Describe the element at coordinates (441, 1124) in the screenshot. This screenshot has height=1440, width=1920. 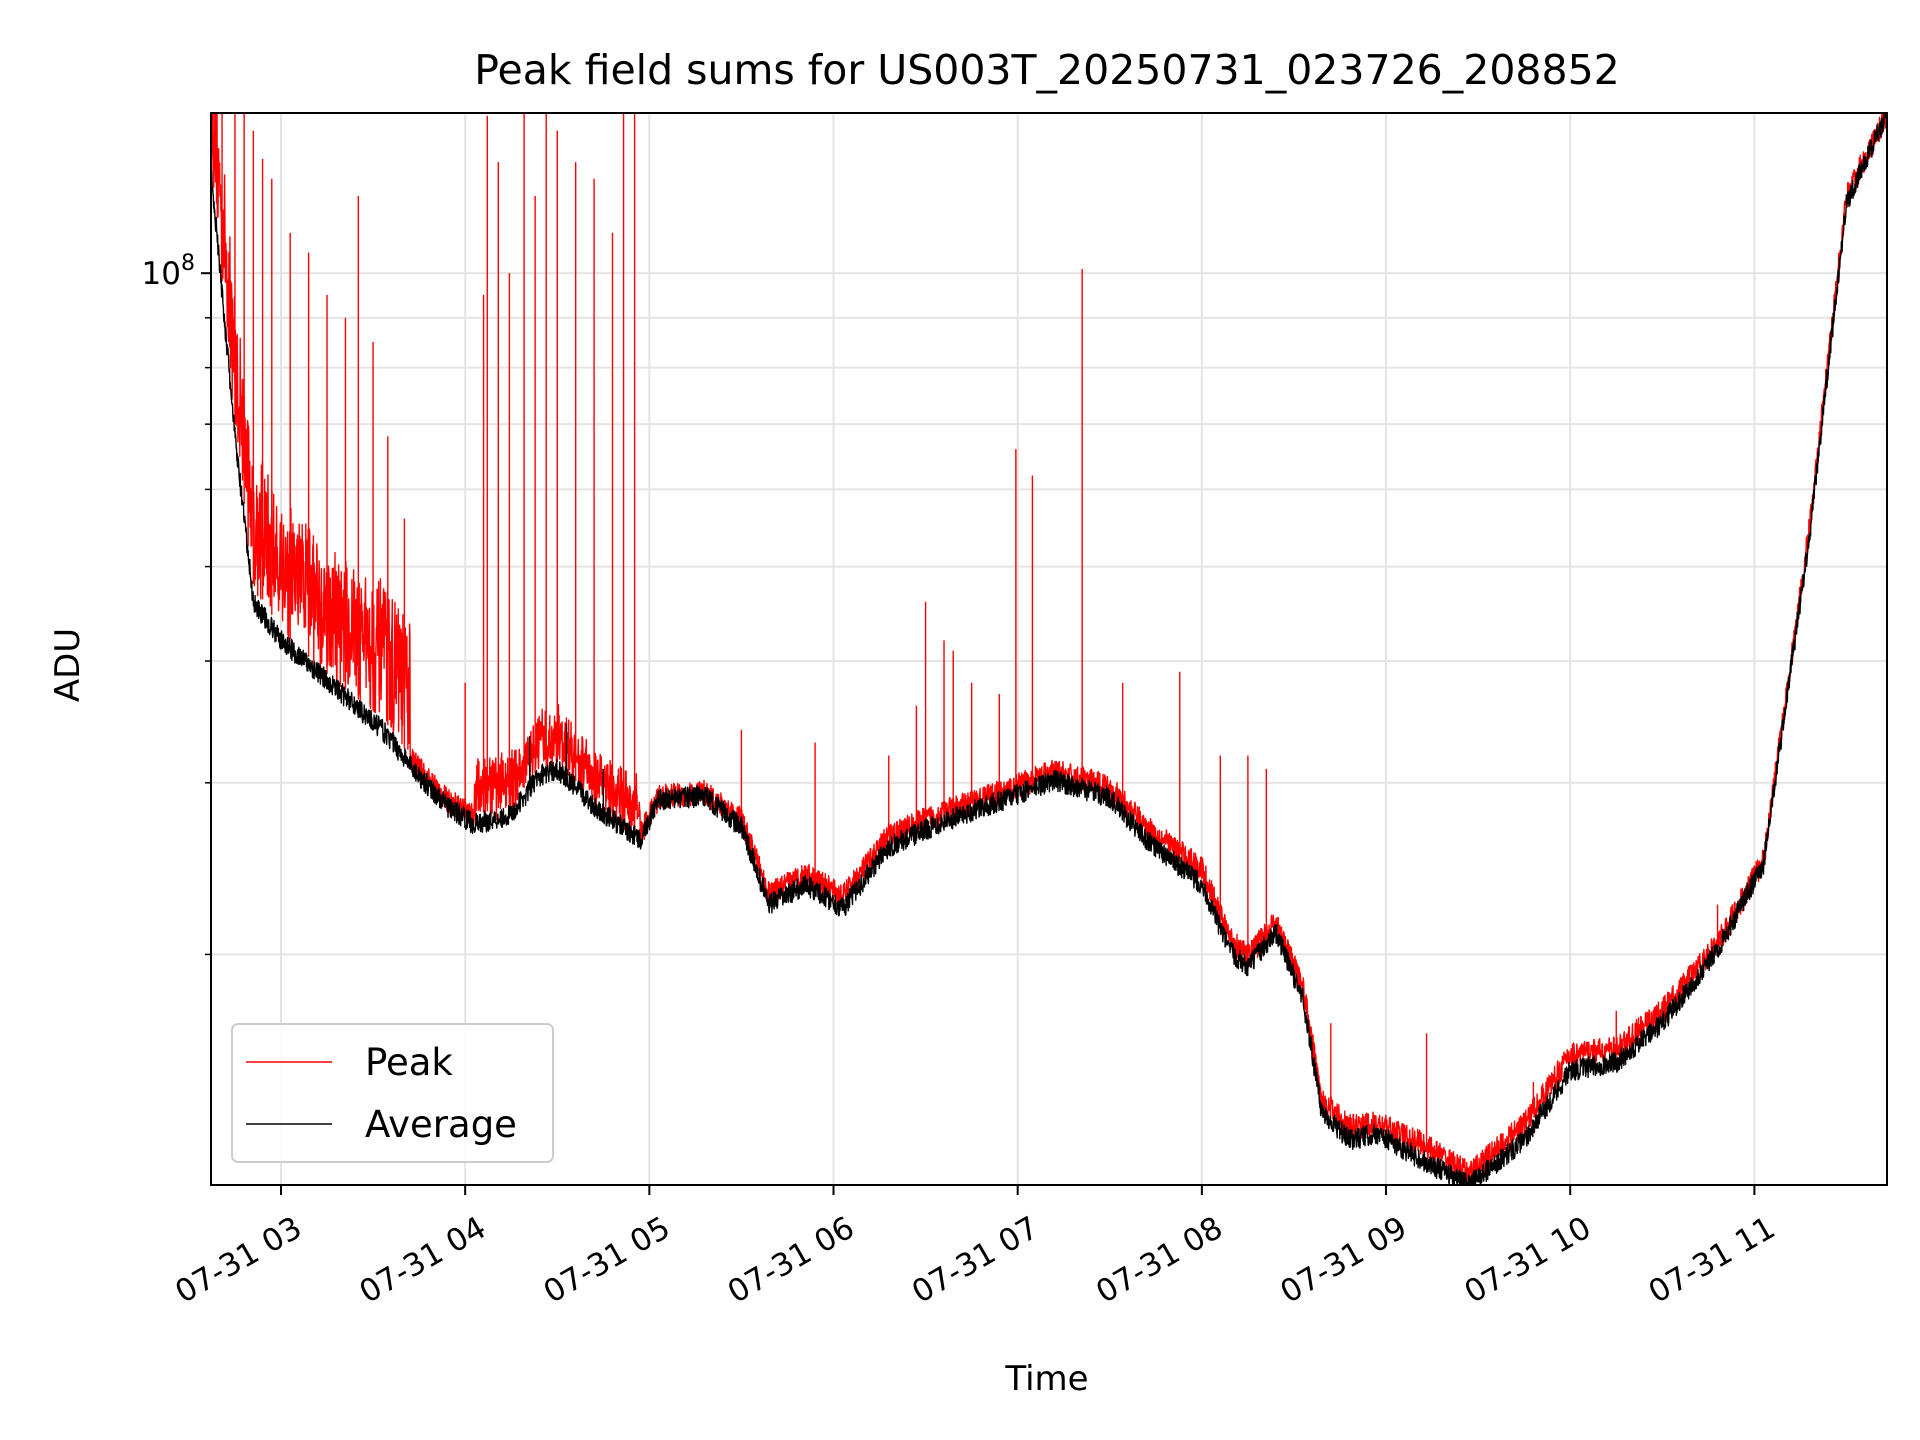
I see `legend-average-label: Average` at that location.